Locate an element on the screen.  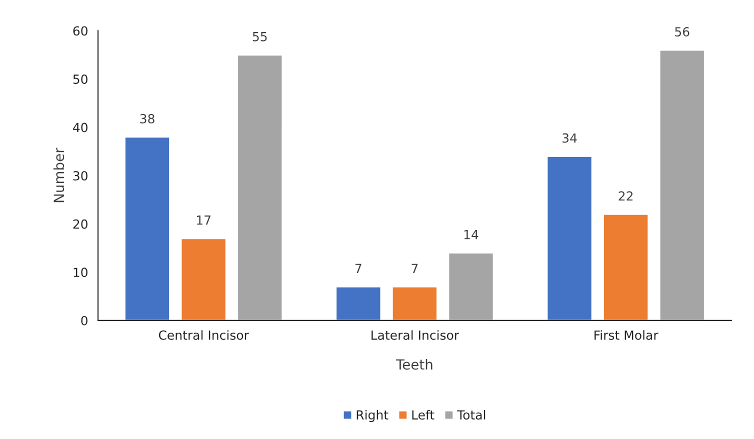
data-label: 38 is located at coordinates (147, 119).